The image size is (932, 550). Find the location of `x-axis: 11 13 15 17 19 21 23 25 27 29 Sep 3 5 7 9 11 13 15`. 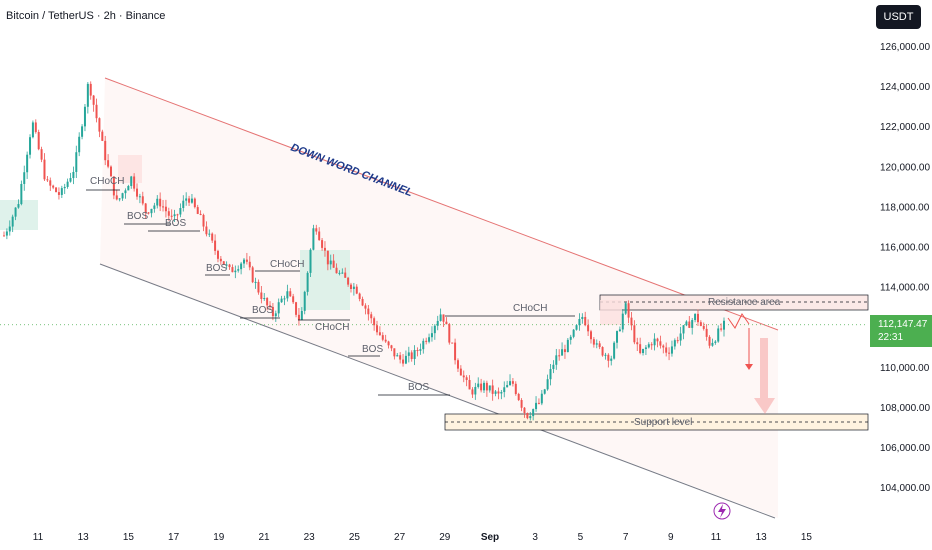

x-axis: 11 13 15 17 19 21 23 25 27 29 Sep 3 5 7 9 11 13 15 is located at coordinates (423, 537).